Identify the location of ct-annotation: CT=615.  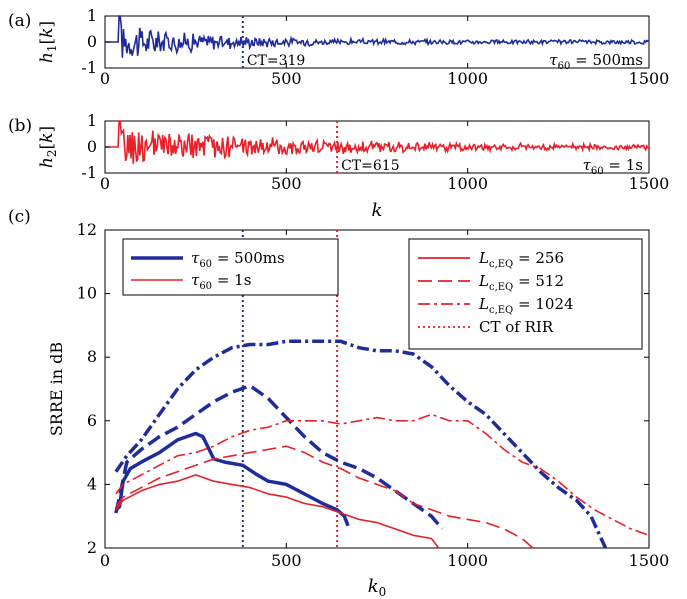
(370, 166).